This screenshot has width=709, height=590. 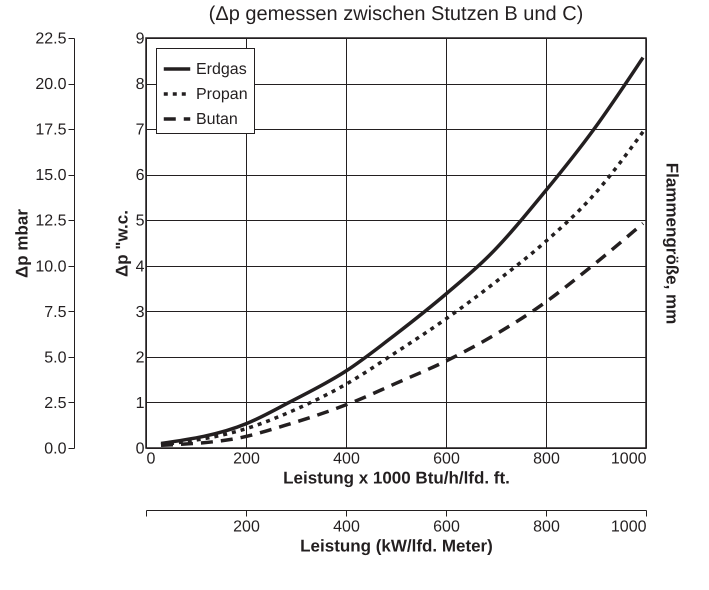 What do you see at coordinates (55, 357) in the screenshot?
I see `y2-tick-label: 5.0` at bounding box center [55, 357].